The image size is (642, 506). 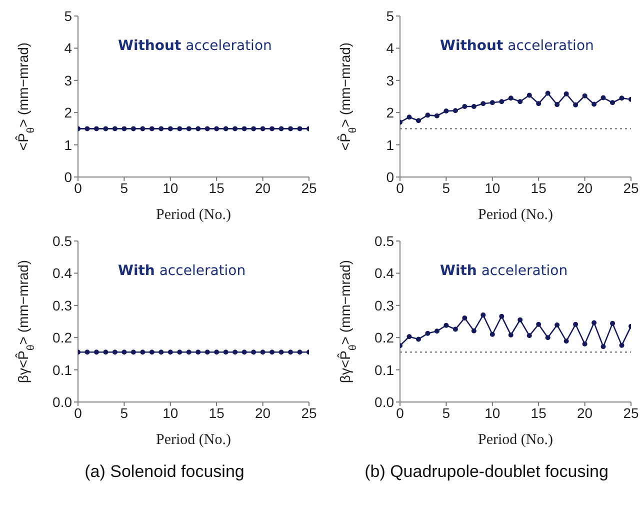 What do you see at coordinates (487, 472) in the screenshot?
I see `text: (b) Quadrupole-doublet focusing` at bounding box center [487, 472].